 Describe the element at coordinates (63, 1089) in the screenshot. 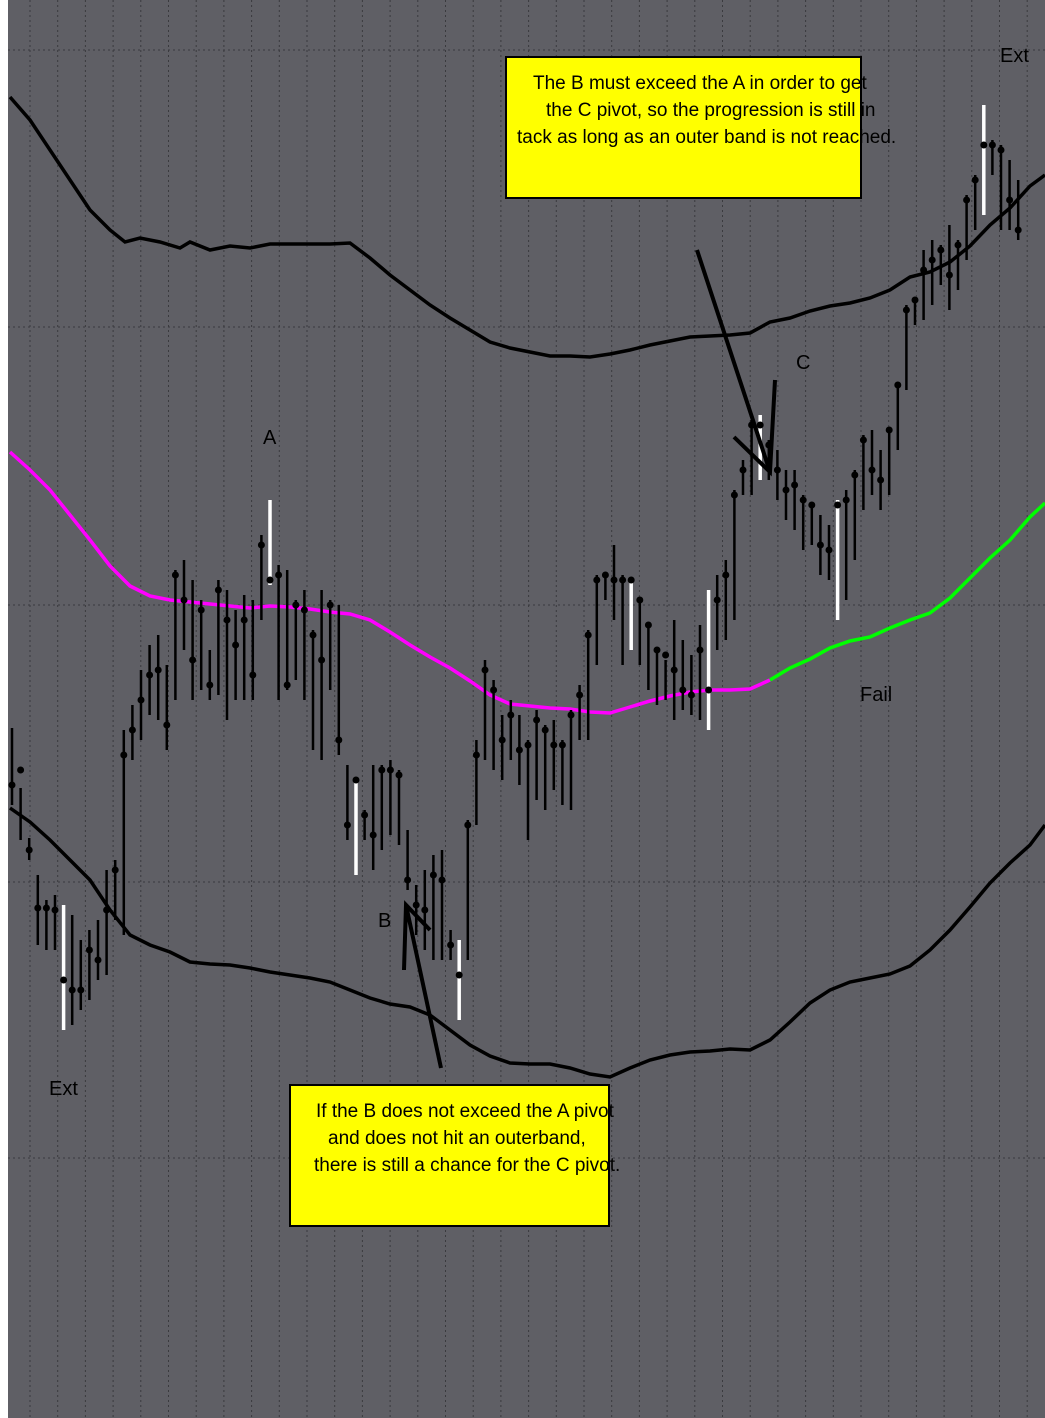

I see `label-ext-bottom: Ext` at that location.